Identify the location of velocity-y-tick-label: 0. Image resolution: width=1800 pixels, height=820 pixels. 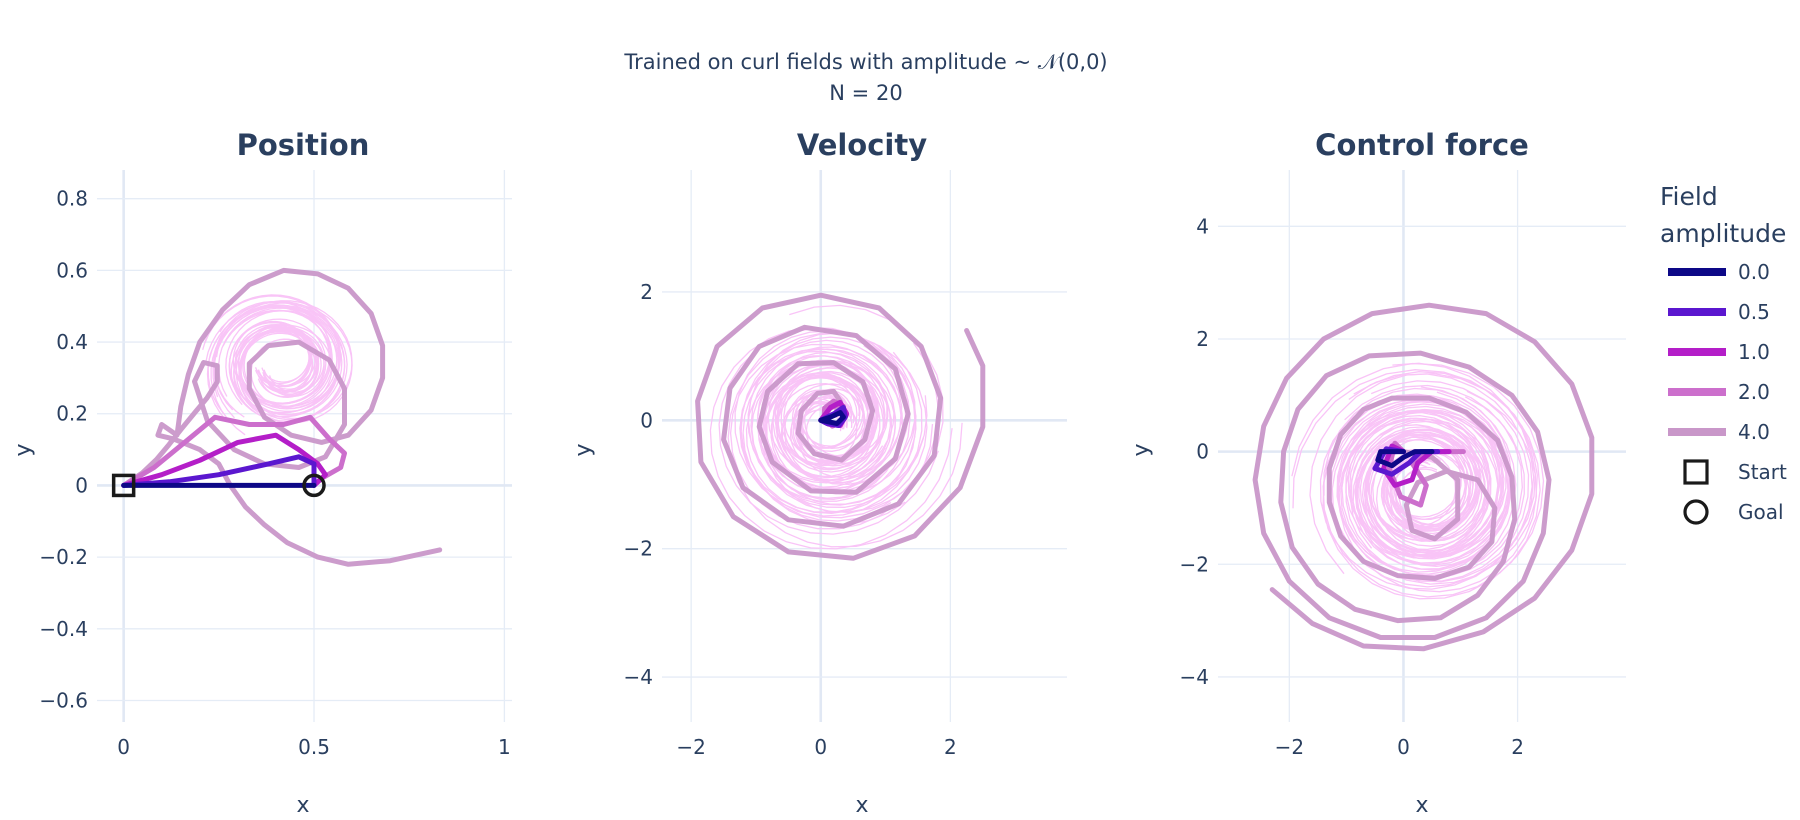
(646, 420).